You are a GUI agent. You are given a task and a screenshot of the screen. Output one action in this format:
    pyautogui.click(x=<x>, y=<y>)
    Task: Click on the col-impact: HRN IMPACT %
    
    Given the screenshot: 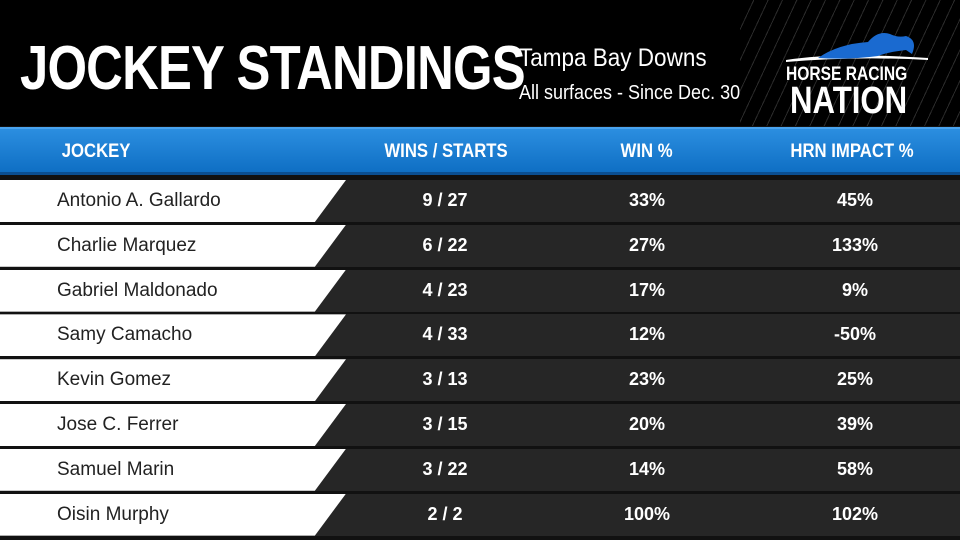 What is the action you would take?
    pyautogui.click(x=852, y=151)
    